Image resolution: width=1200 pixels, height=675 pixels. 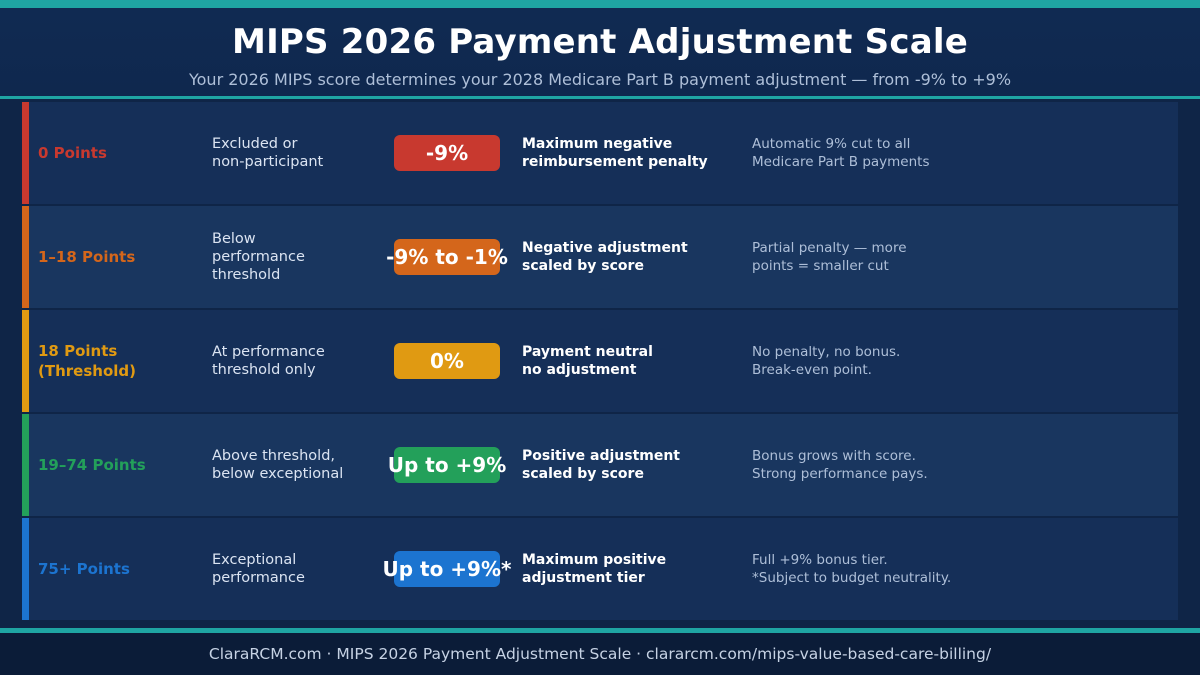 What do you see at coordinates (84, 569) in the screenshot?
I see `tier-points: 75+ Points` at bounding box center [84, 569].